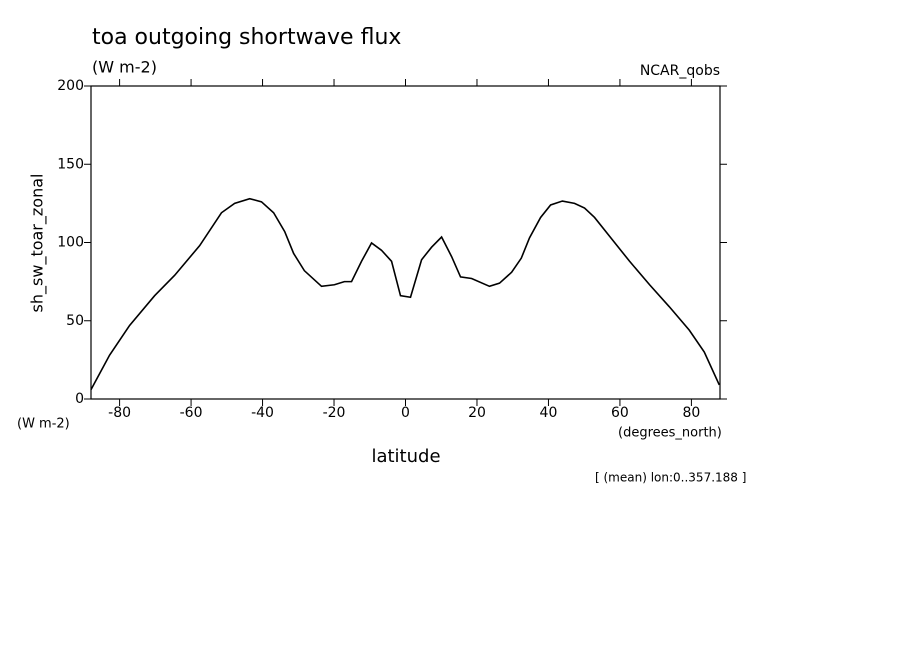 This screenshot has height=654, width=904. Describe the element at coordinates (70, 86) in the screenshot. I see `y-tick-label: 200` at that location.